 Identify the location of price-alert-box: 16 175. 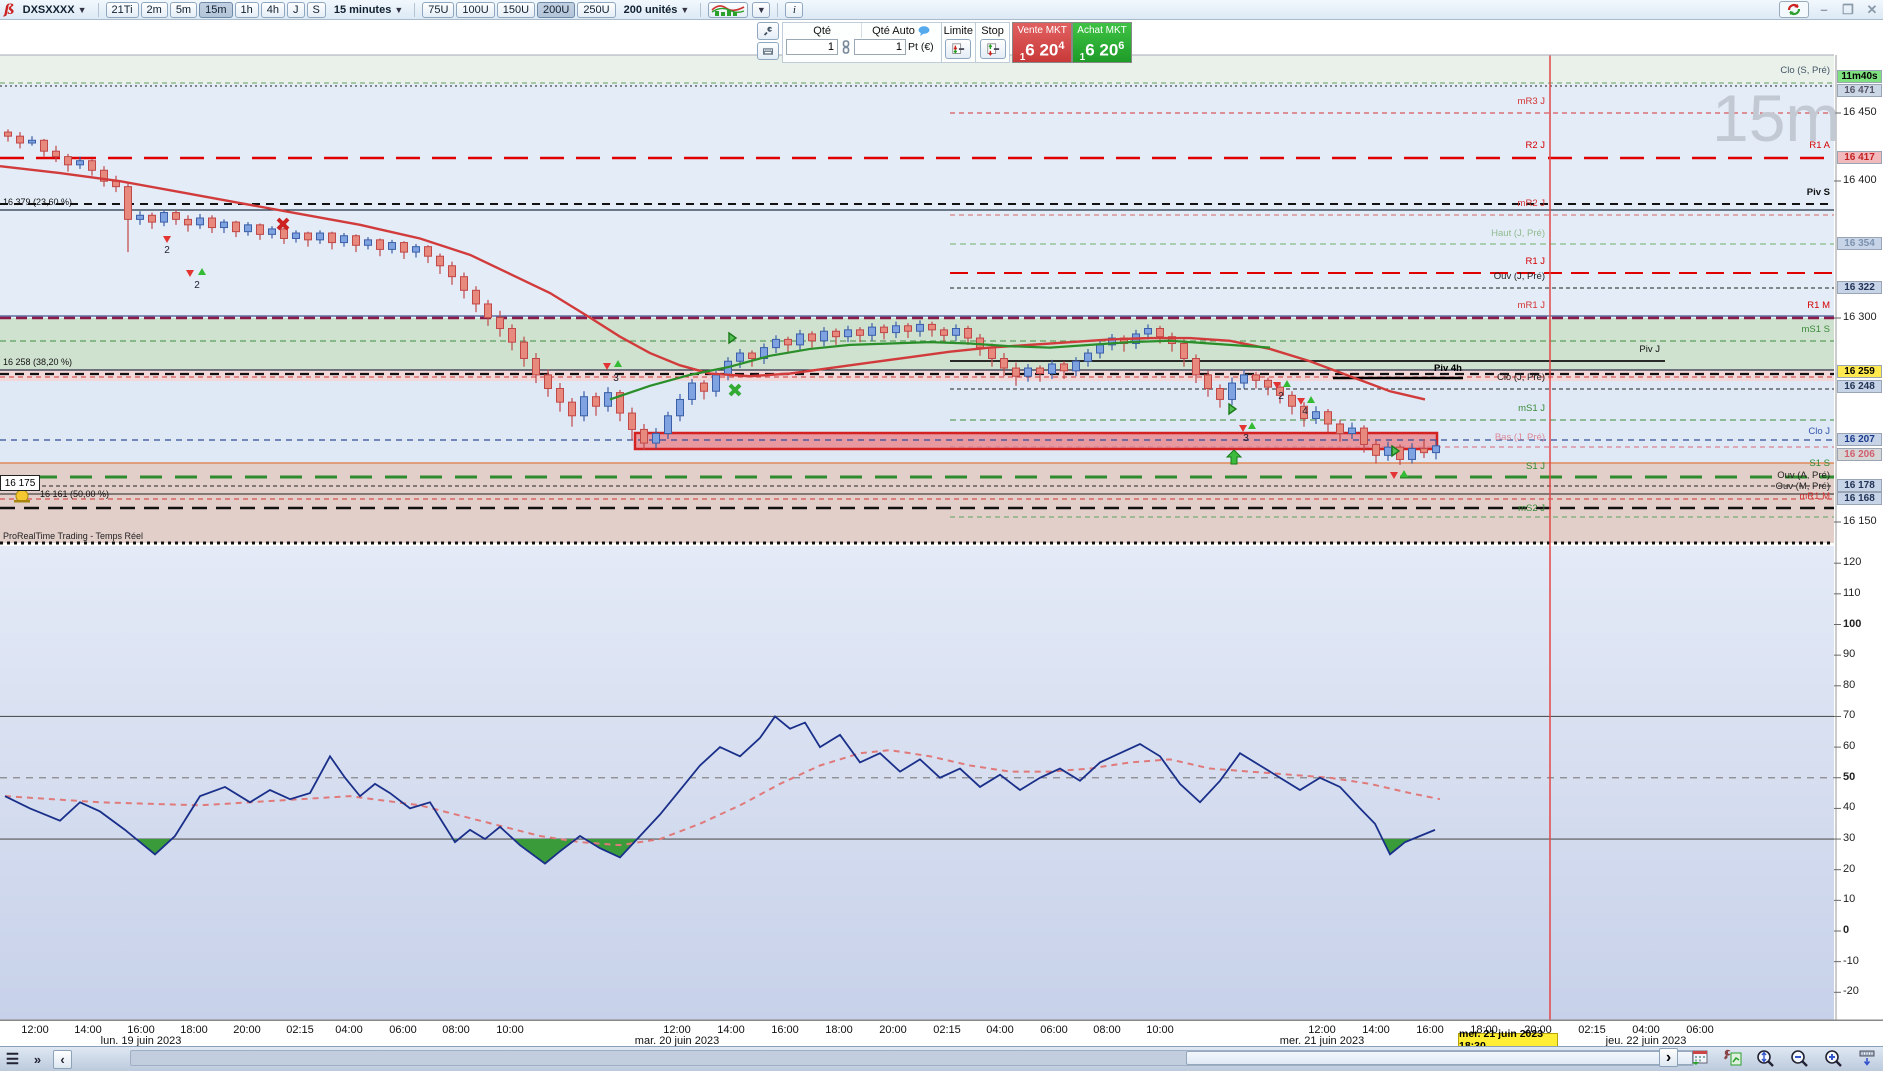
(20, 483).